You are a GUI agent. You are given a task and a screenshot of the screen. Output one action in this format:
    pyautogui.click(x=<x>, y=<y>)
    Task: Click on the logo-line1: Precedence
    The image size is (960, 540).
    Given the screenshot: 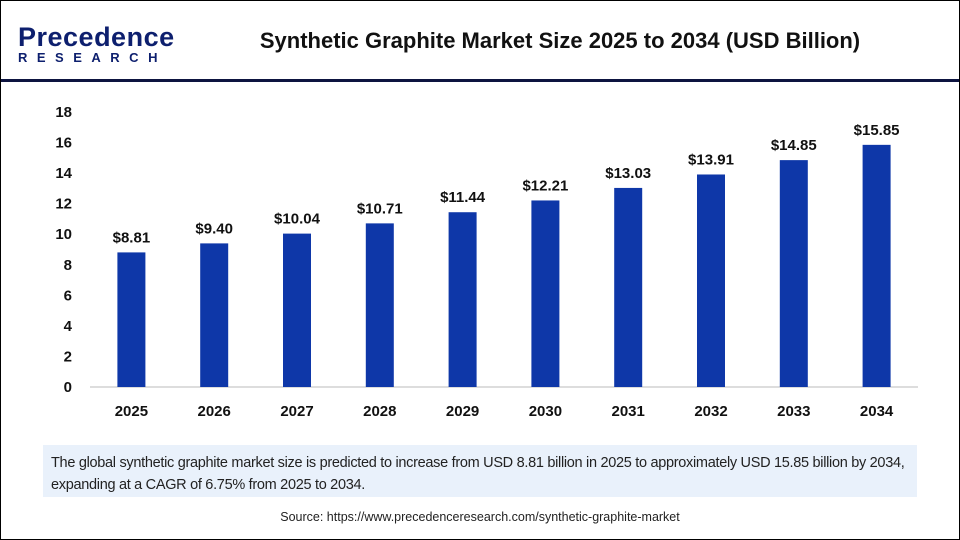 What is the action you would take?
    pyautogui.click(x=96, y=37)
    